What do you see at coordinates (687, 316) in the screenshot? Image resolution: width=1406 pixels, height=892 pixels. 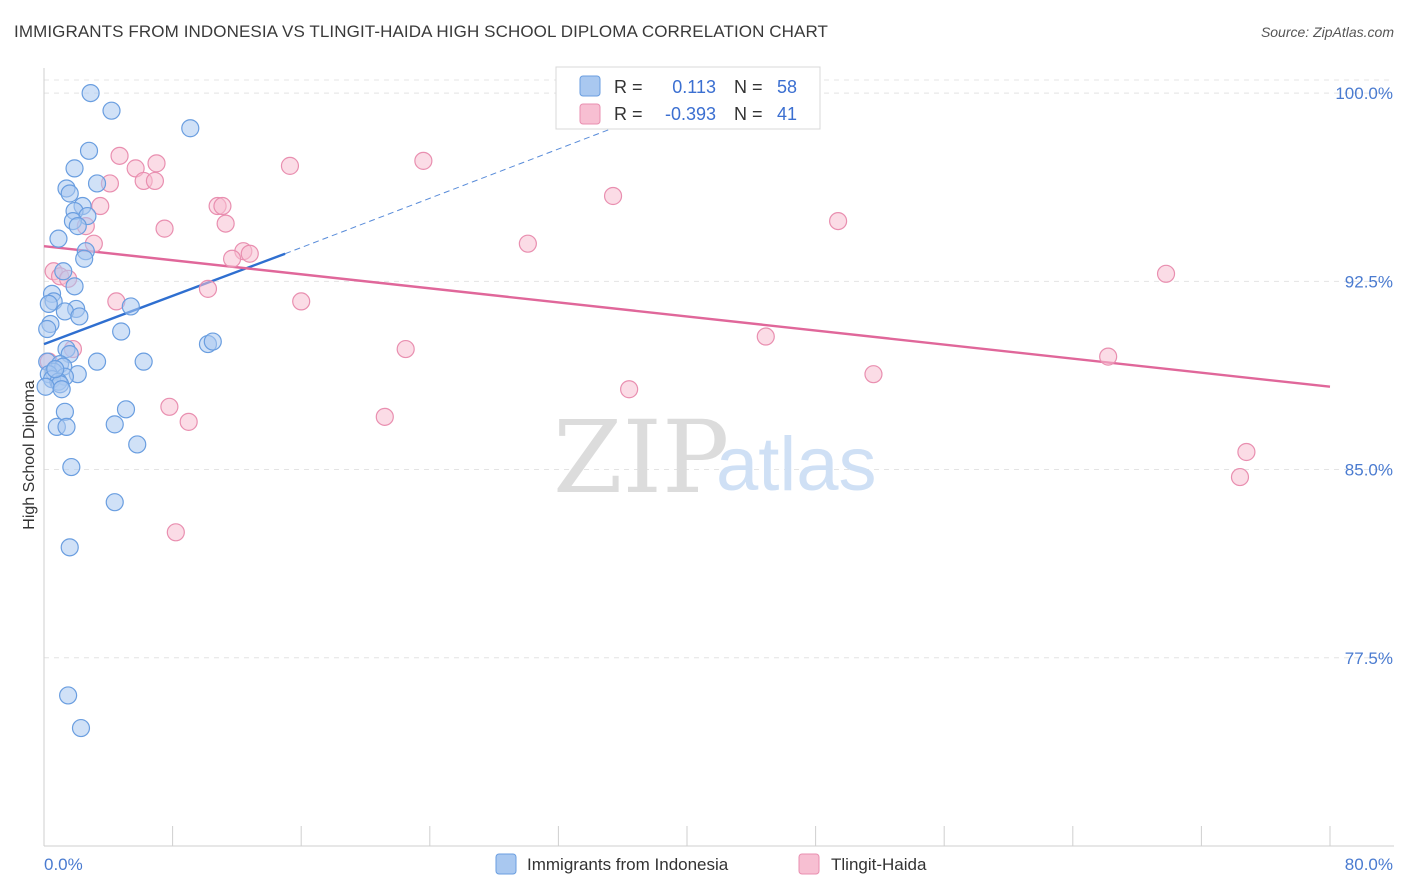 I see `trend-line-tlingit` at bounding box center [687, 316].